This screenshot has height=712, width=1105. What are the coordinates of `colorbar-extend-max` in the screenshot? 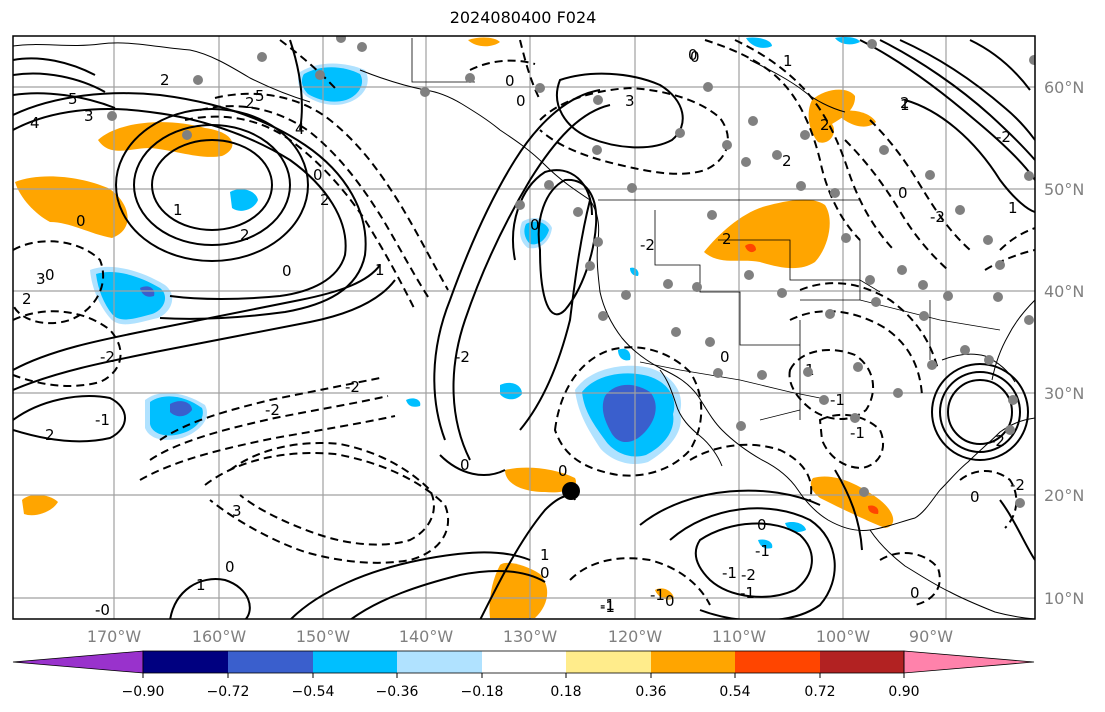 It's located at (969, 662).